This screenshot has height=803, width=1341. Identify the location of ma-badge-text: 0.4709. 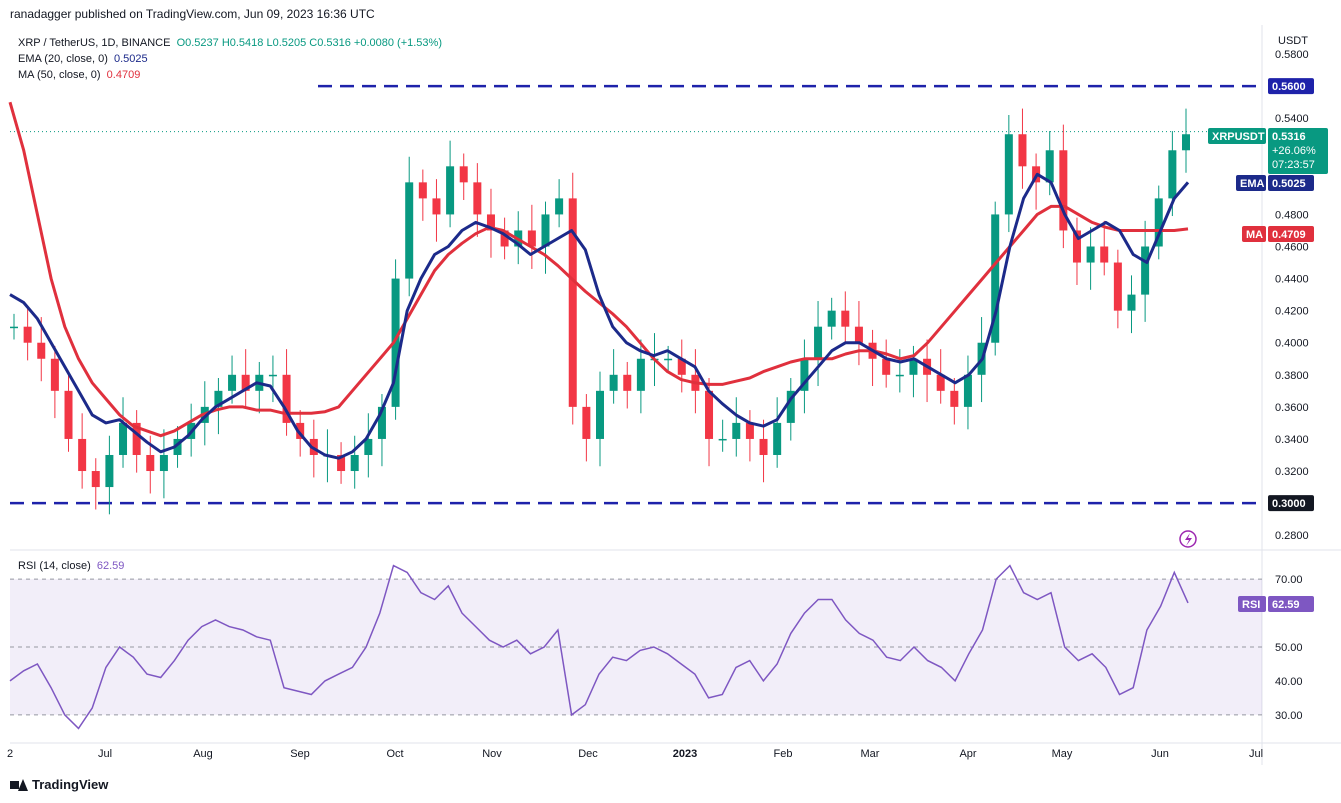
(1289, 235).